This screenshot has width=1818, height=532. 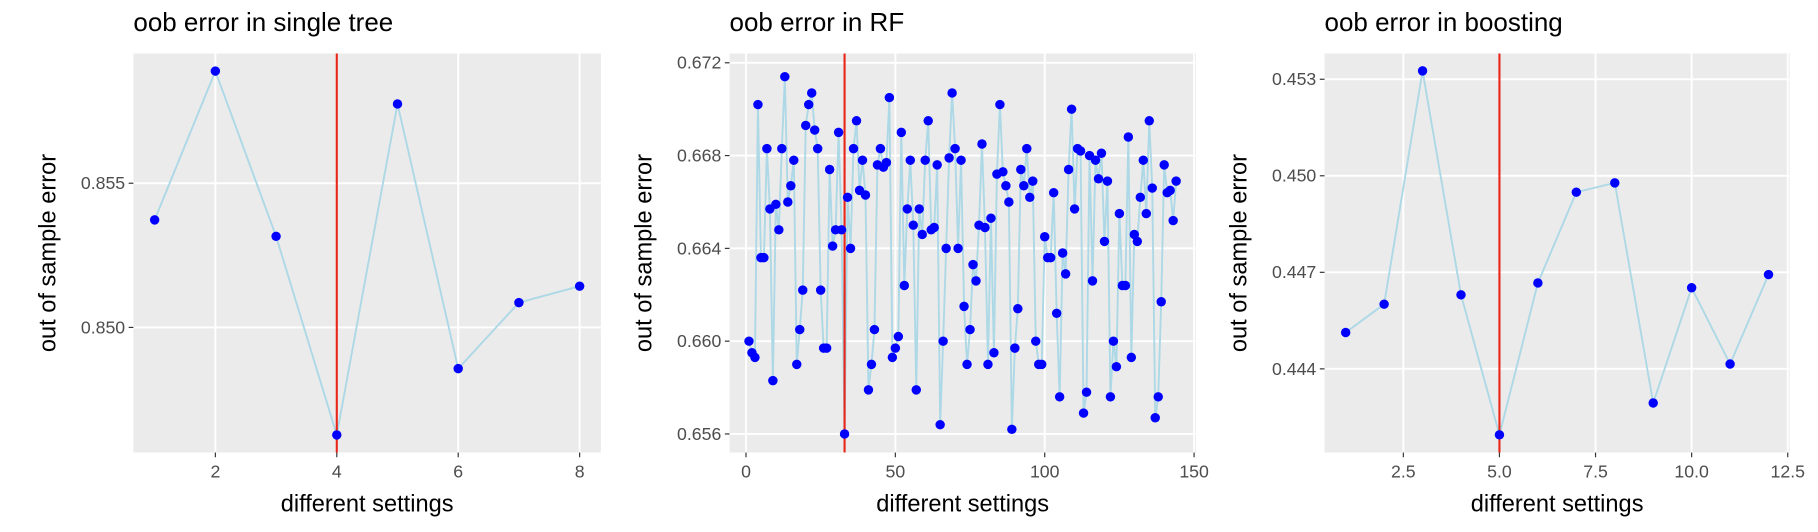 I want to click on y-axis-title: out of sample error, so click(x=1240, y=253).